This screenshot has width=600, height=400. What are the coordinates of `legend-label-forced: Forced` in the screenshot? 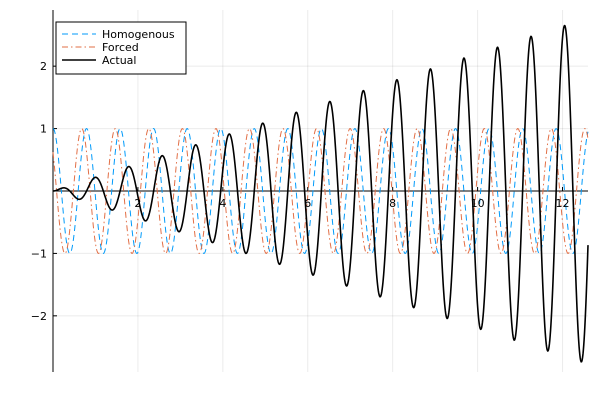 It's located at (120, 47).